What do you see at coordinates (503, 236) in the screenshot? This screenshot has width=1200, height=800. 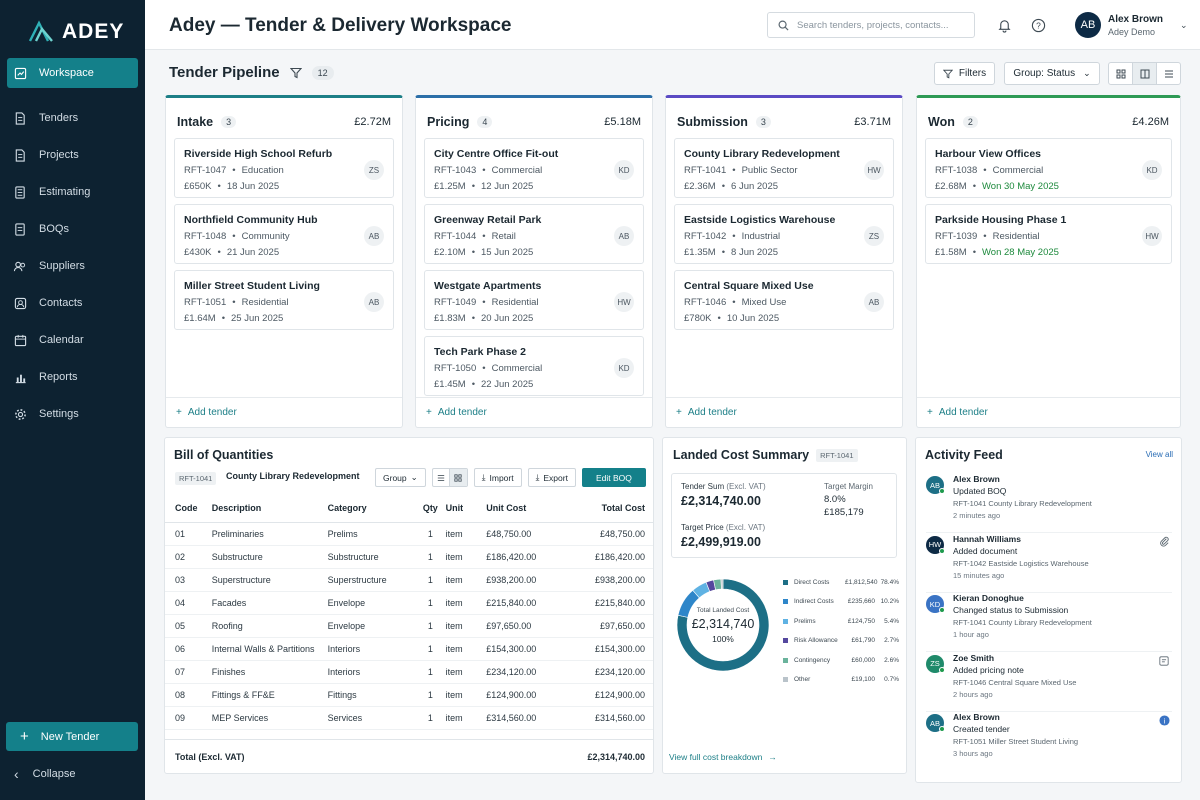 I see `tender-sector: Retail` at bounding box center [503, 236].